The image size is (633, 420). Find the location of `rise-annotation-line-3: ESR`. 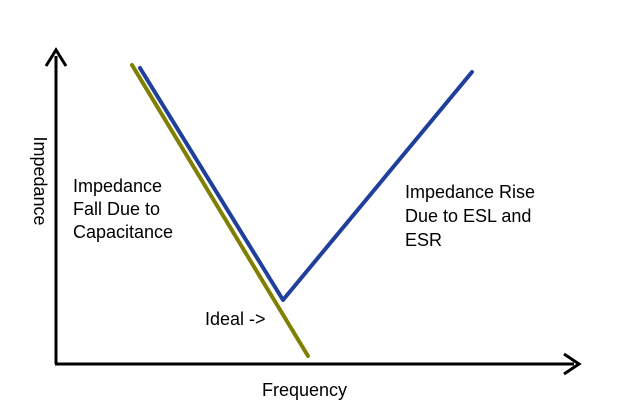

rise-annotation-line-3: ESR is located at coordinates (423, 240).